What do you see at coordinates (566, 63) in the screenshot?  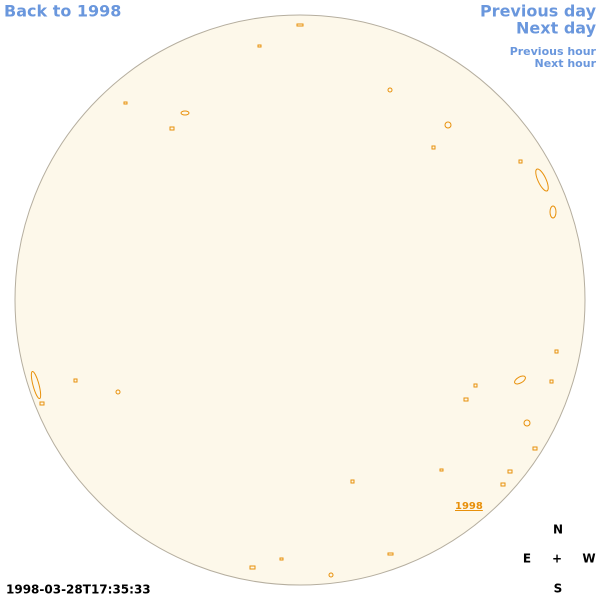 I see `next-hour-link: Next hour` at bounding box center [566, 63].